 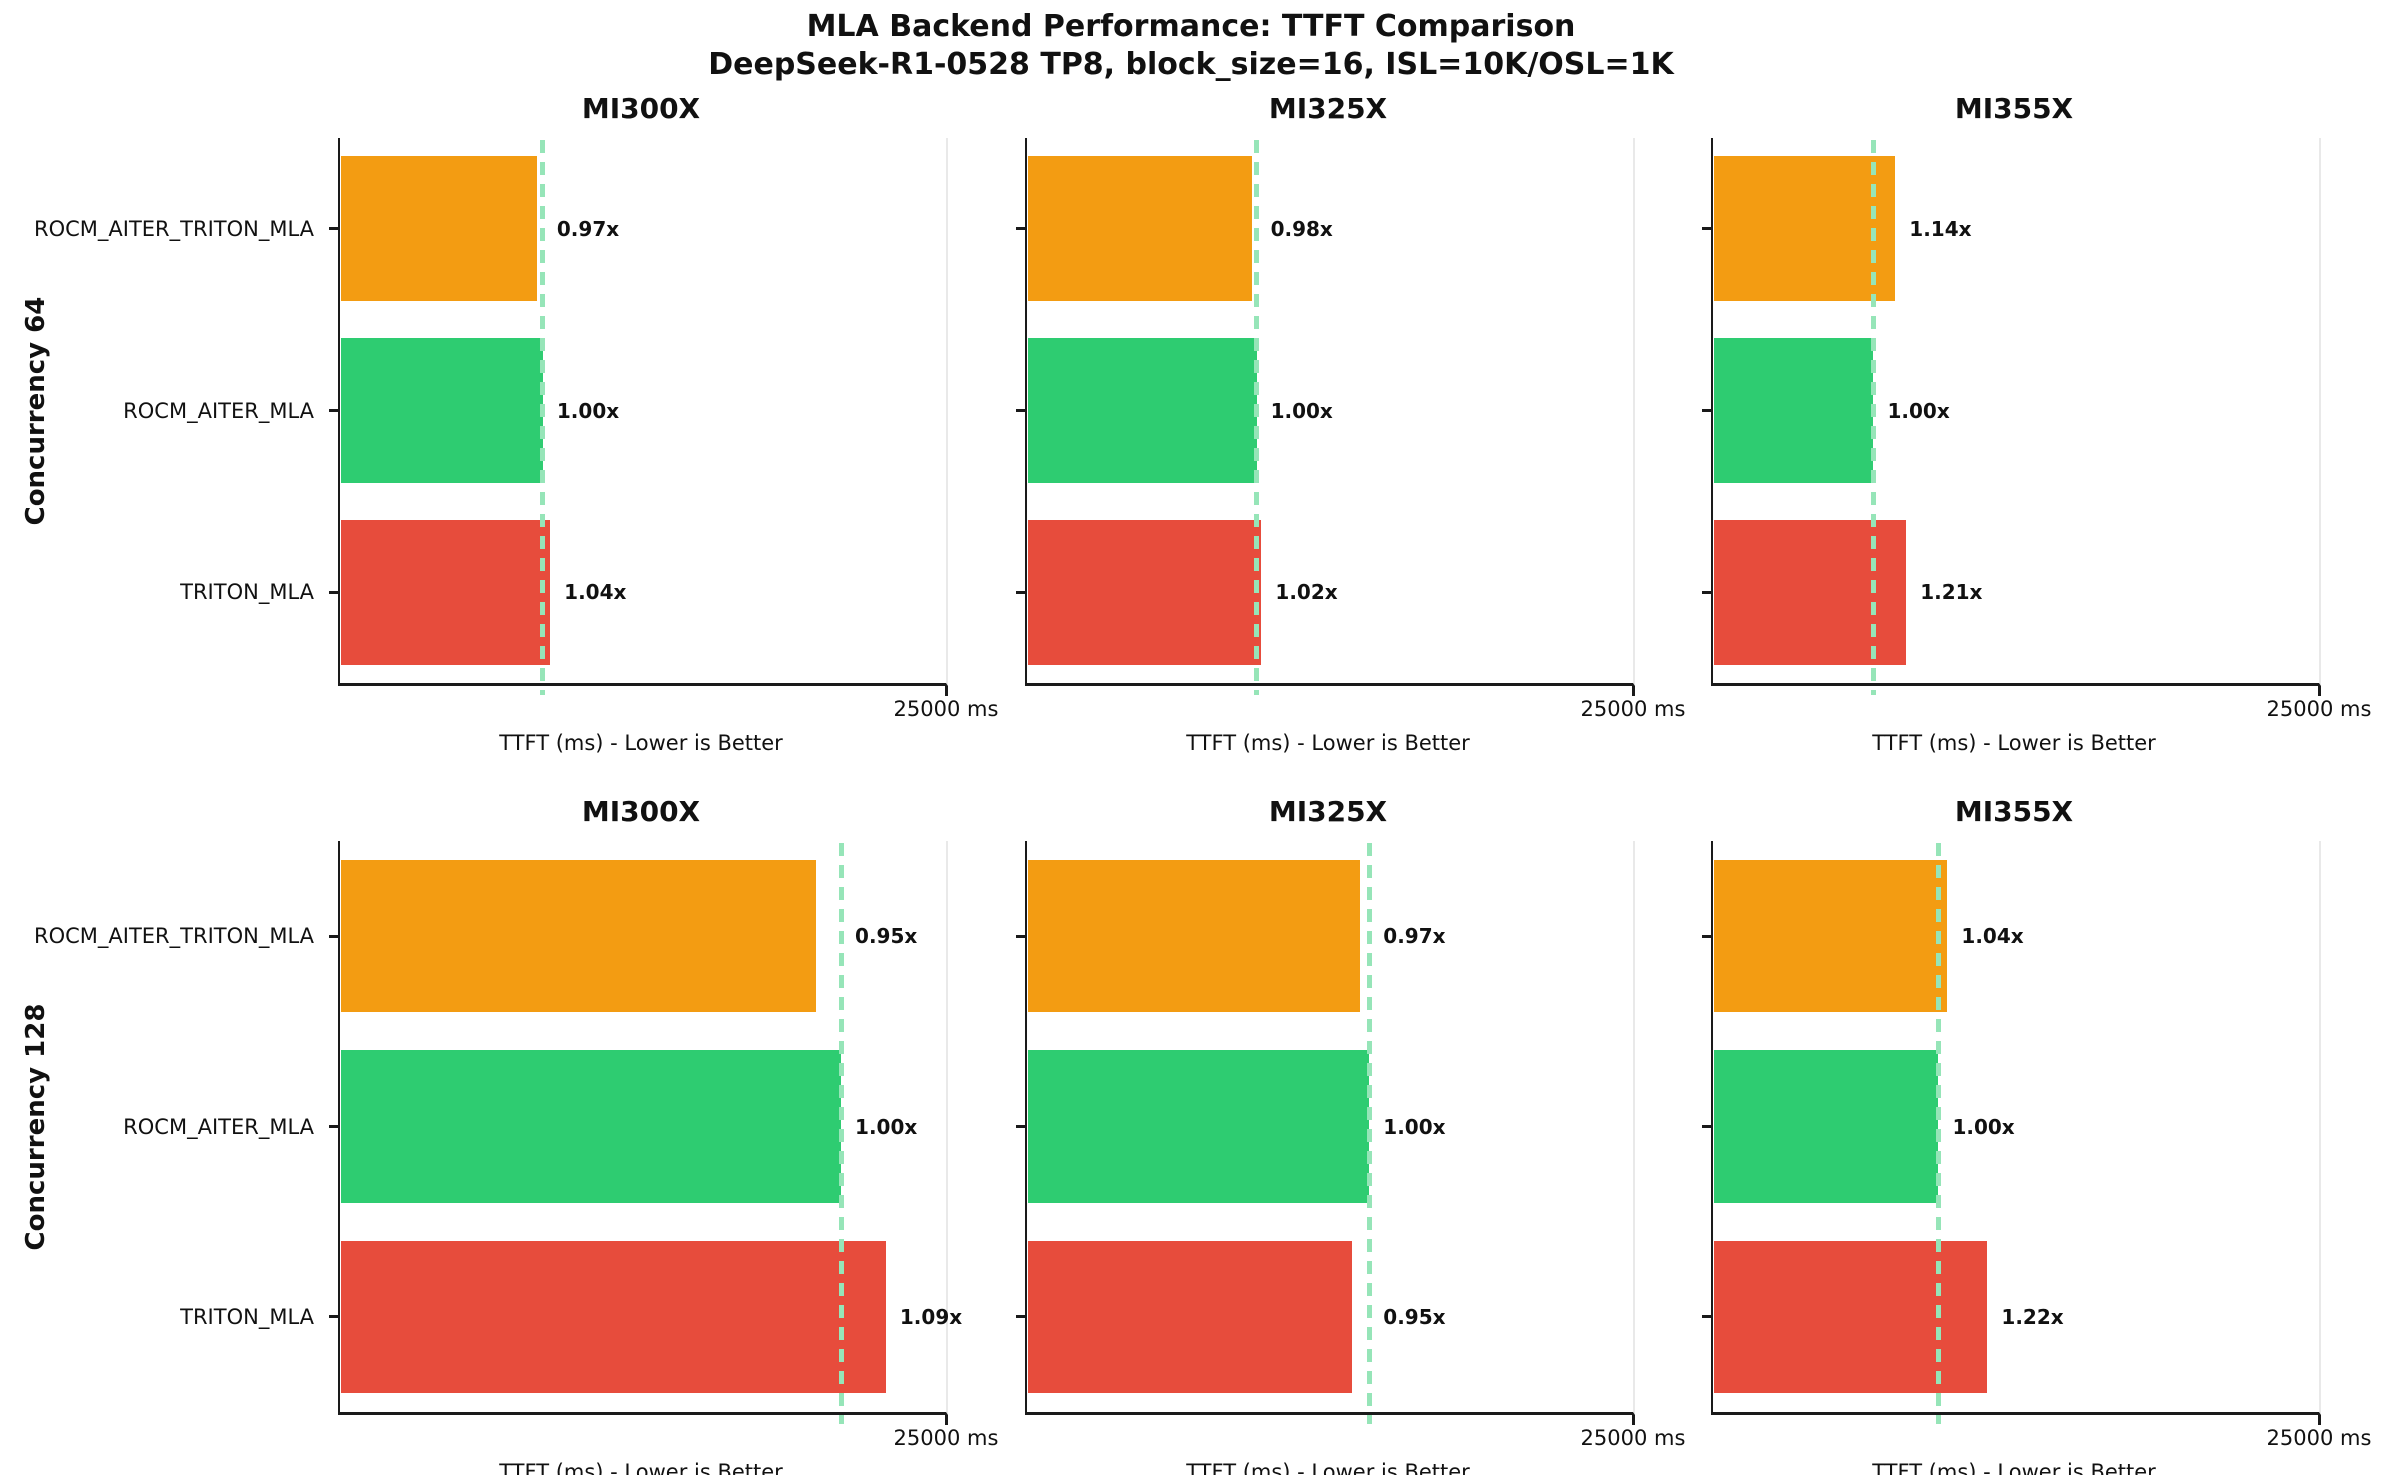 I want to click on axes-mi325x-row2, so click(x=1330, y=1128).